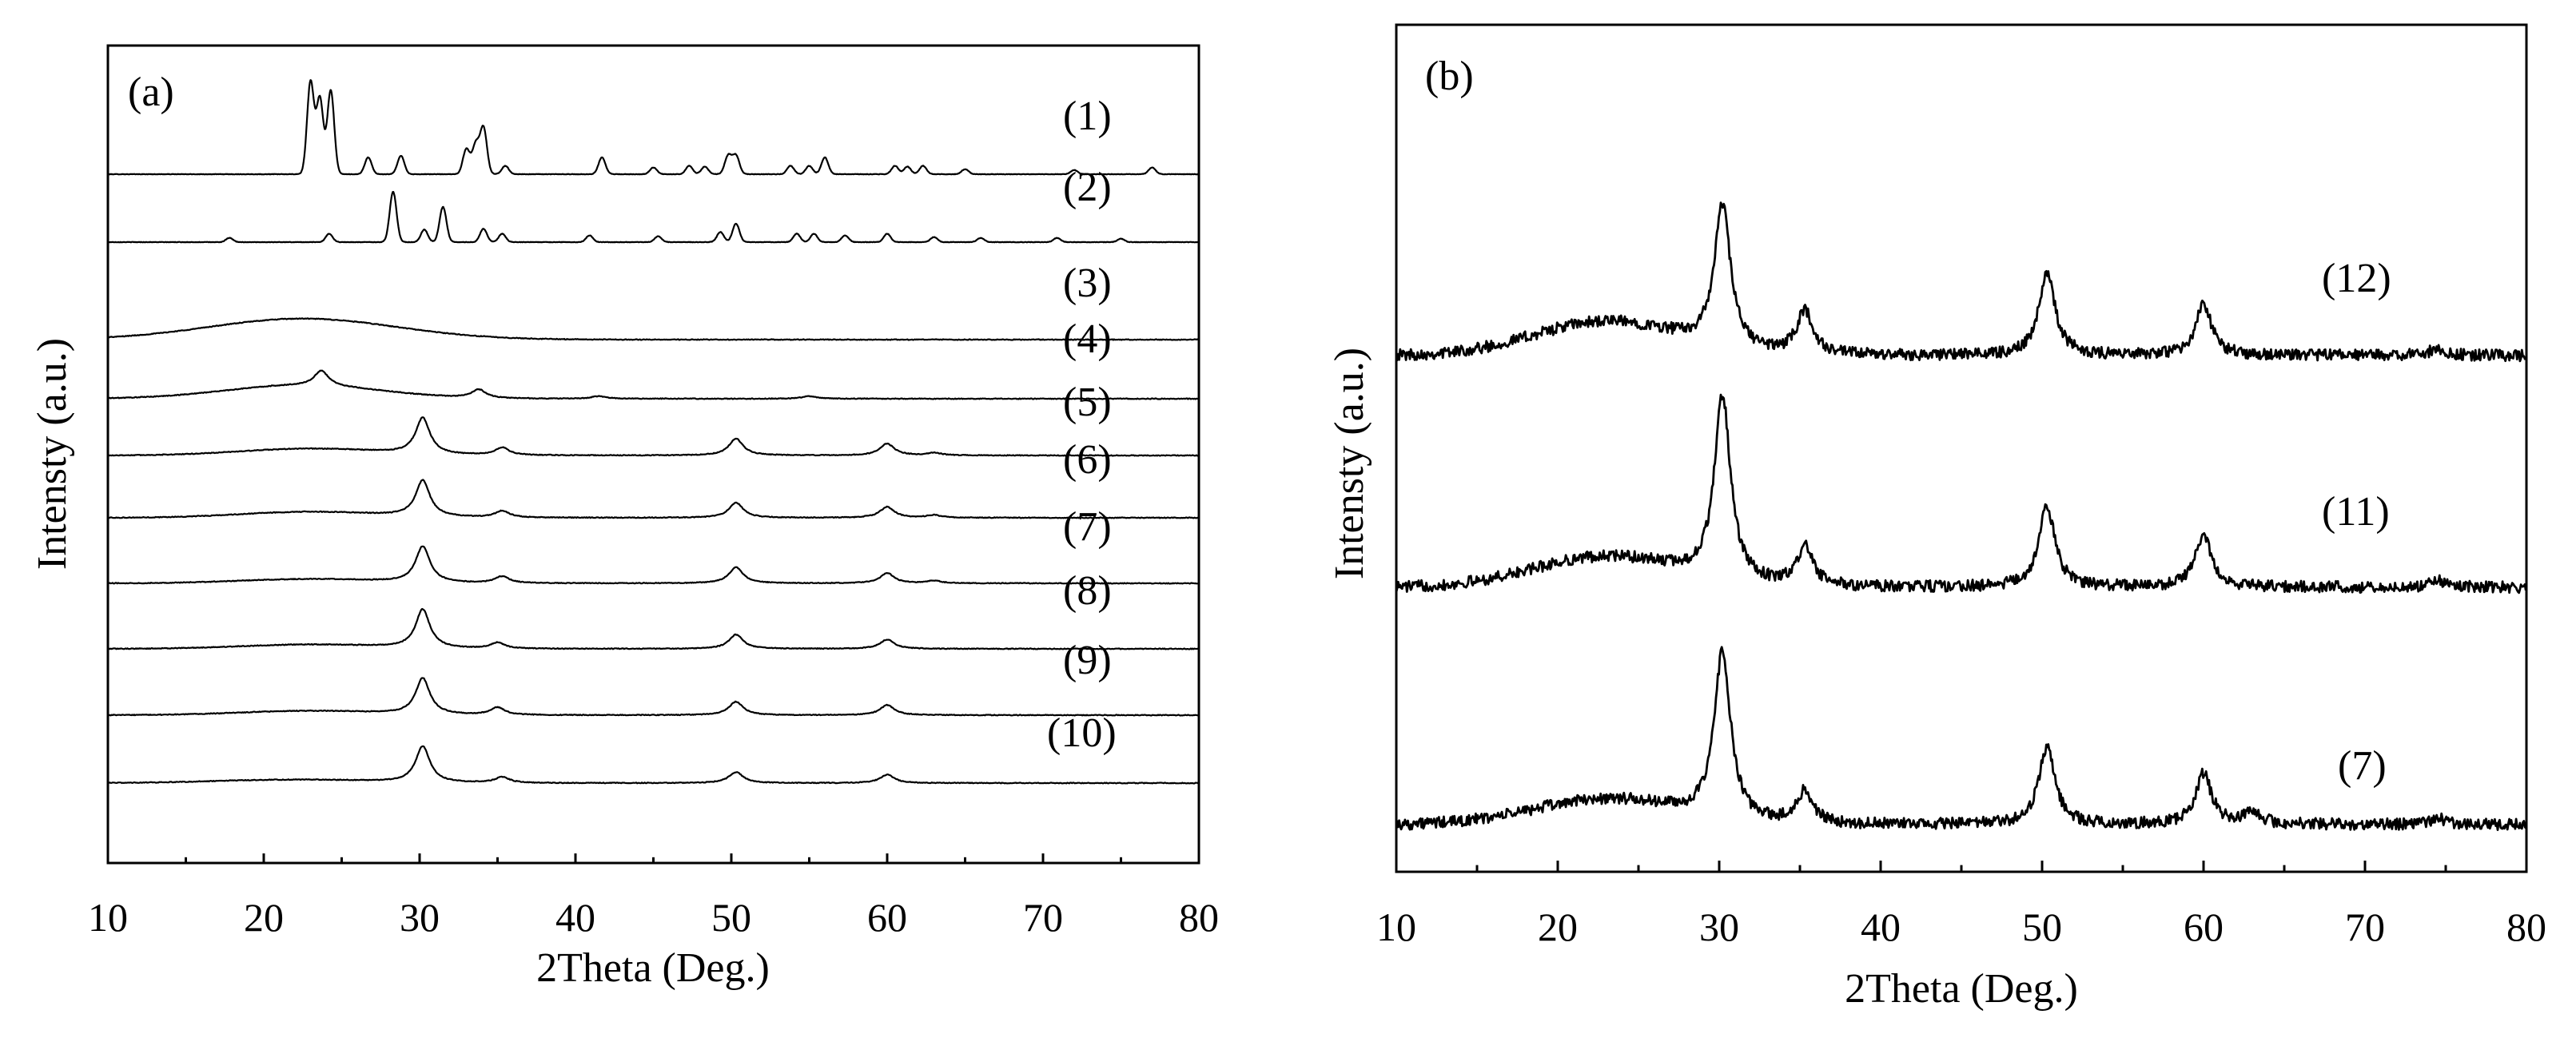 The width and height of the screenshot is (2576, 1038). Describe the element at coordinates (653, 968) in the screenshot. I see `panel-a-x-axis-title: 2Theta (Deg.)` at that location.